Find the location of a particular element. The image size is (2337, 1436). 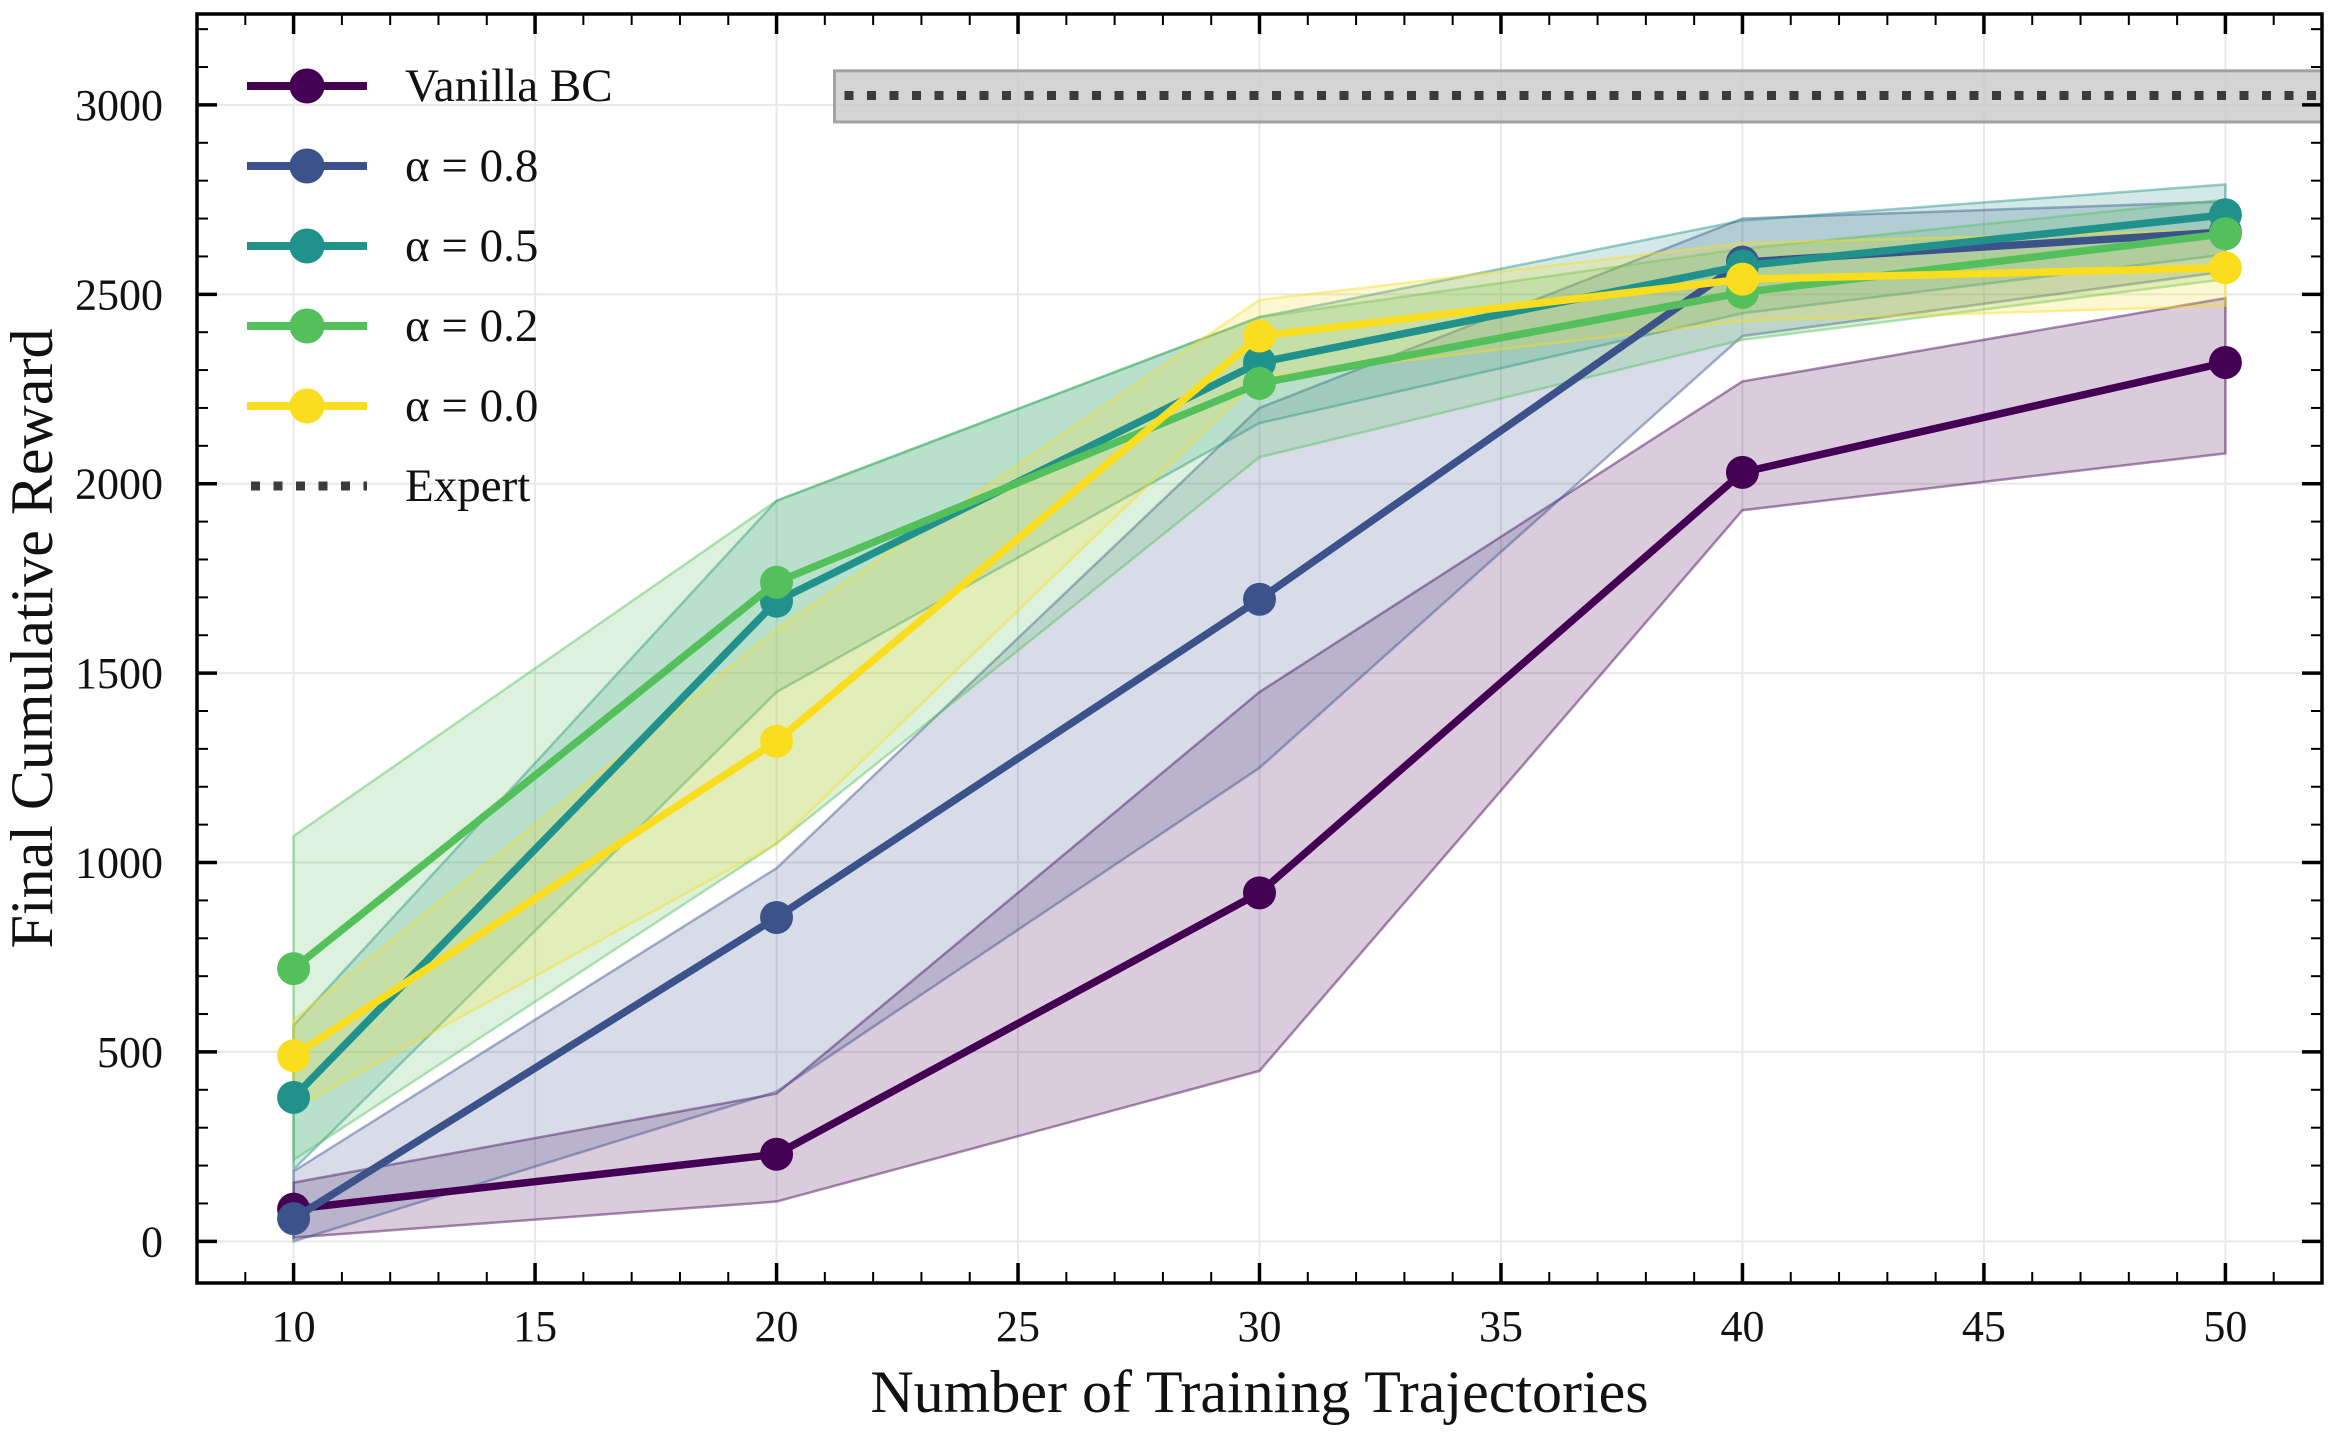

tick-label: 500 is located at coordinates (130, 1052).